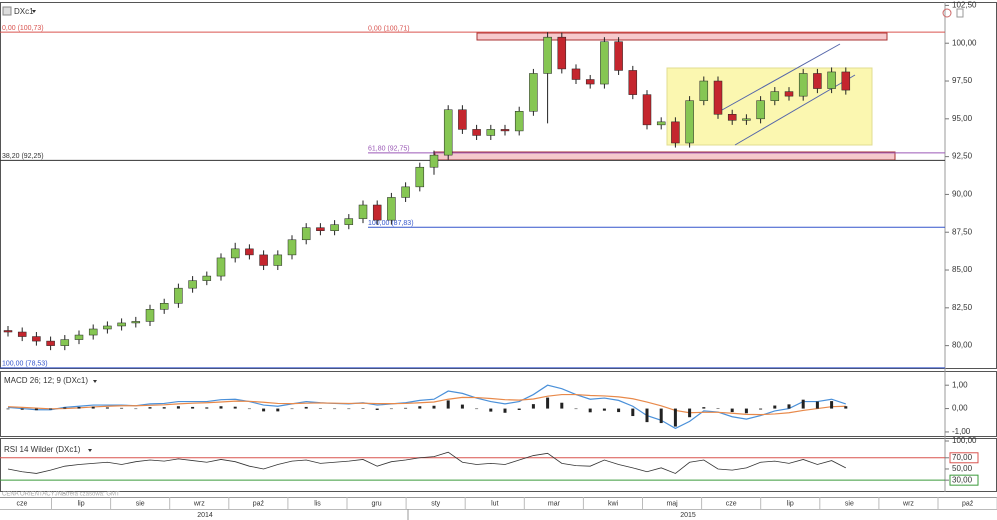  What do you see at coordinates (435, 503) in the screenshot?
I see `month-label: sty` at bounding box center [435, 503].